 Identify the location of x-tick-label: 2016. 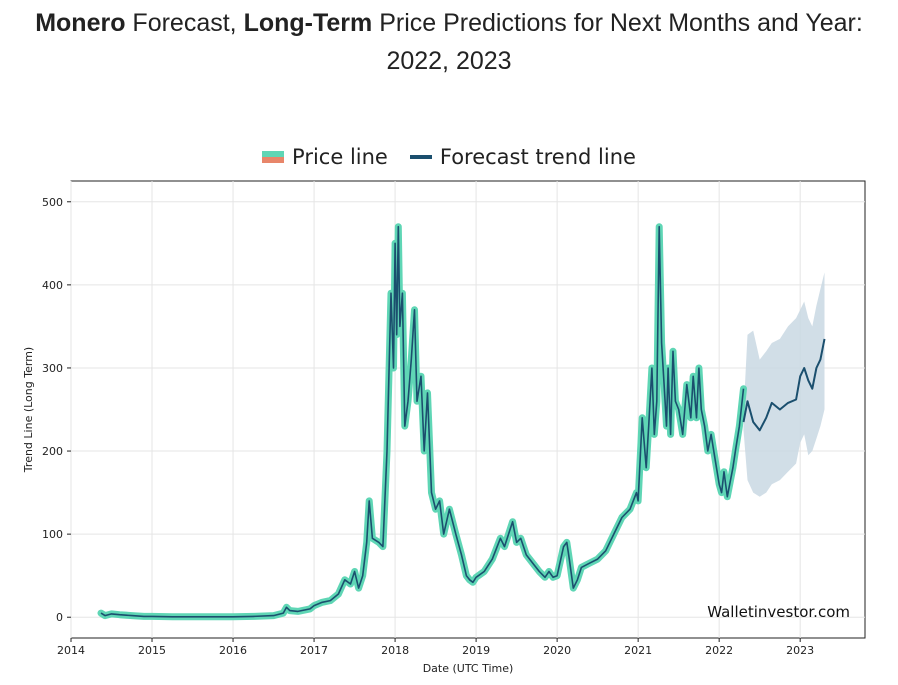
(233, 650).